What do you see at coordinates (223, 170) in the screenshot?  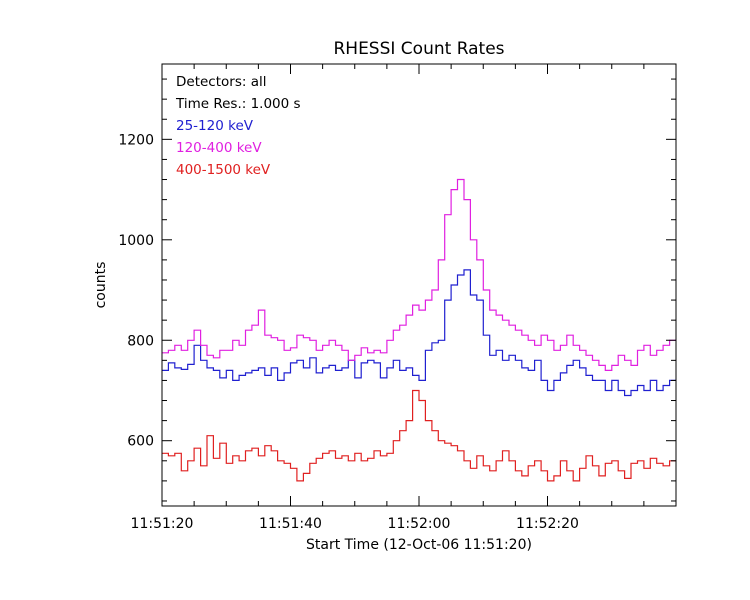 I see `legend-400-1500-kev: 400-1500 keV` at bounding box center [223, 170].